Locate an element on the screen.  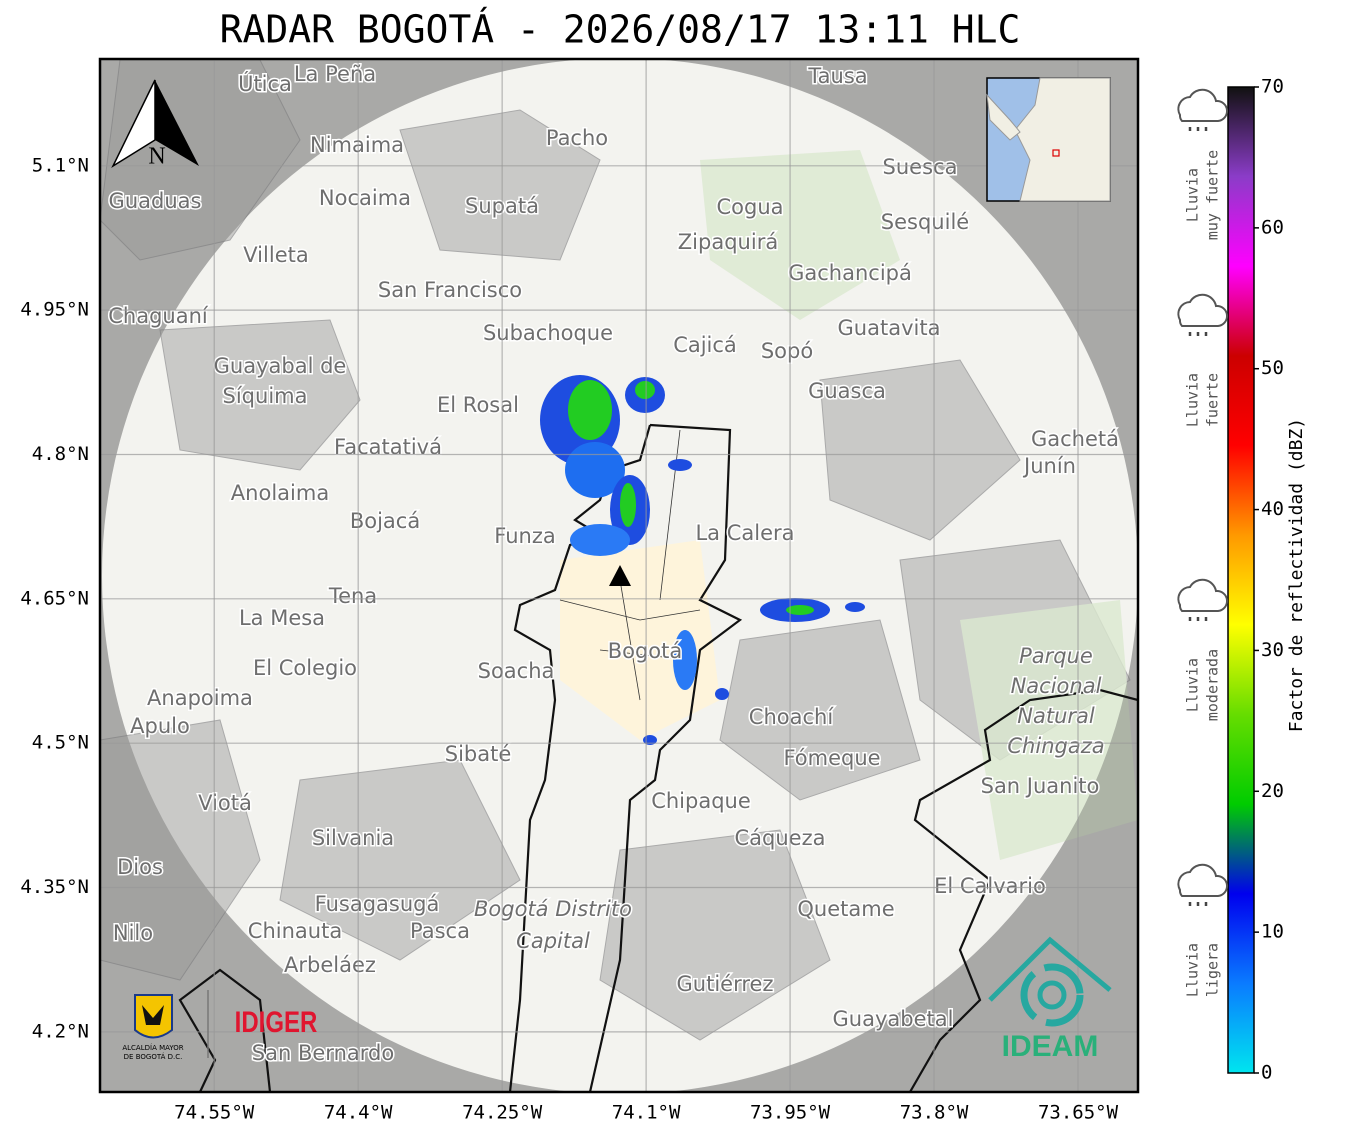
district-label: Bogotá Distrito is located at coordinates (553, 909).